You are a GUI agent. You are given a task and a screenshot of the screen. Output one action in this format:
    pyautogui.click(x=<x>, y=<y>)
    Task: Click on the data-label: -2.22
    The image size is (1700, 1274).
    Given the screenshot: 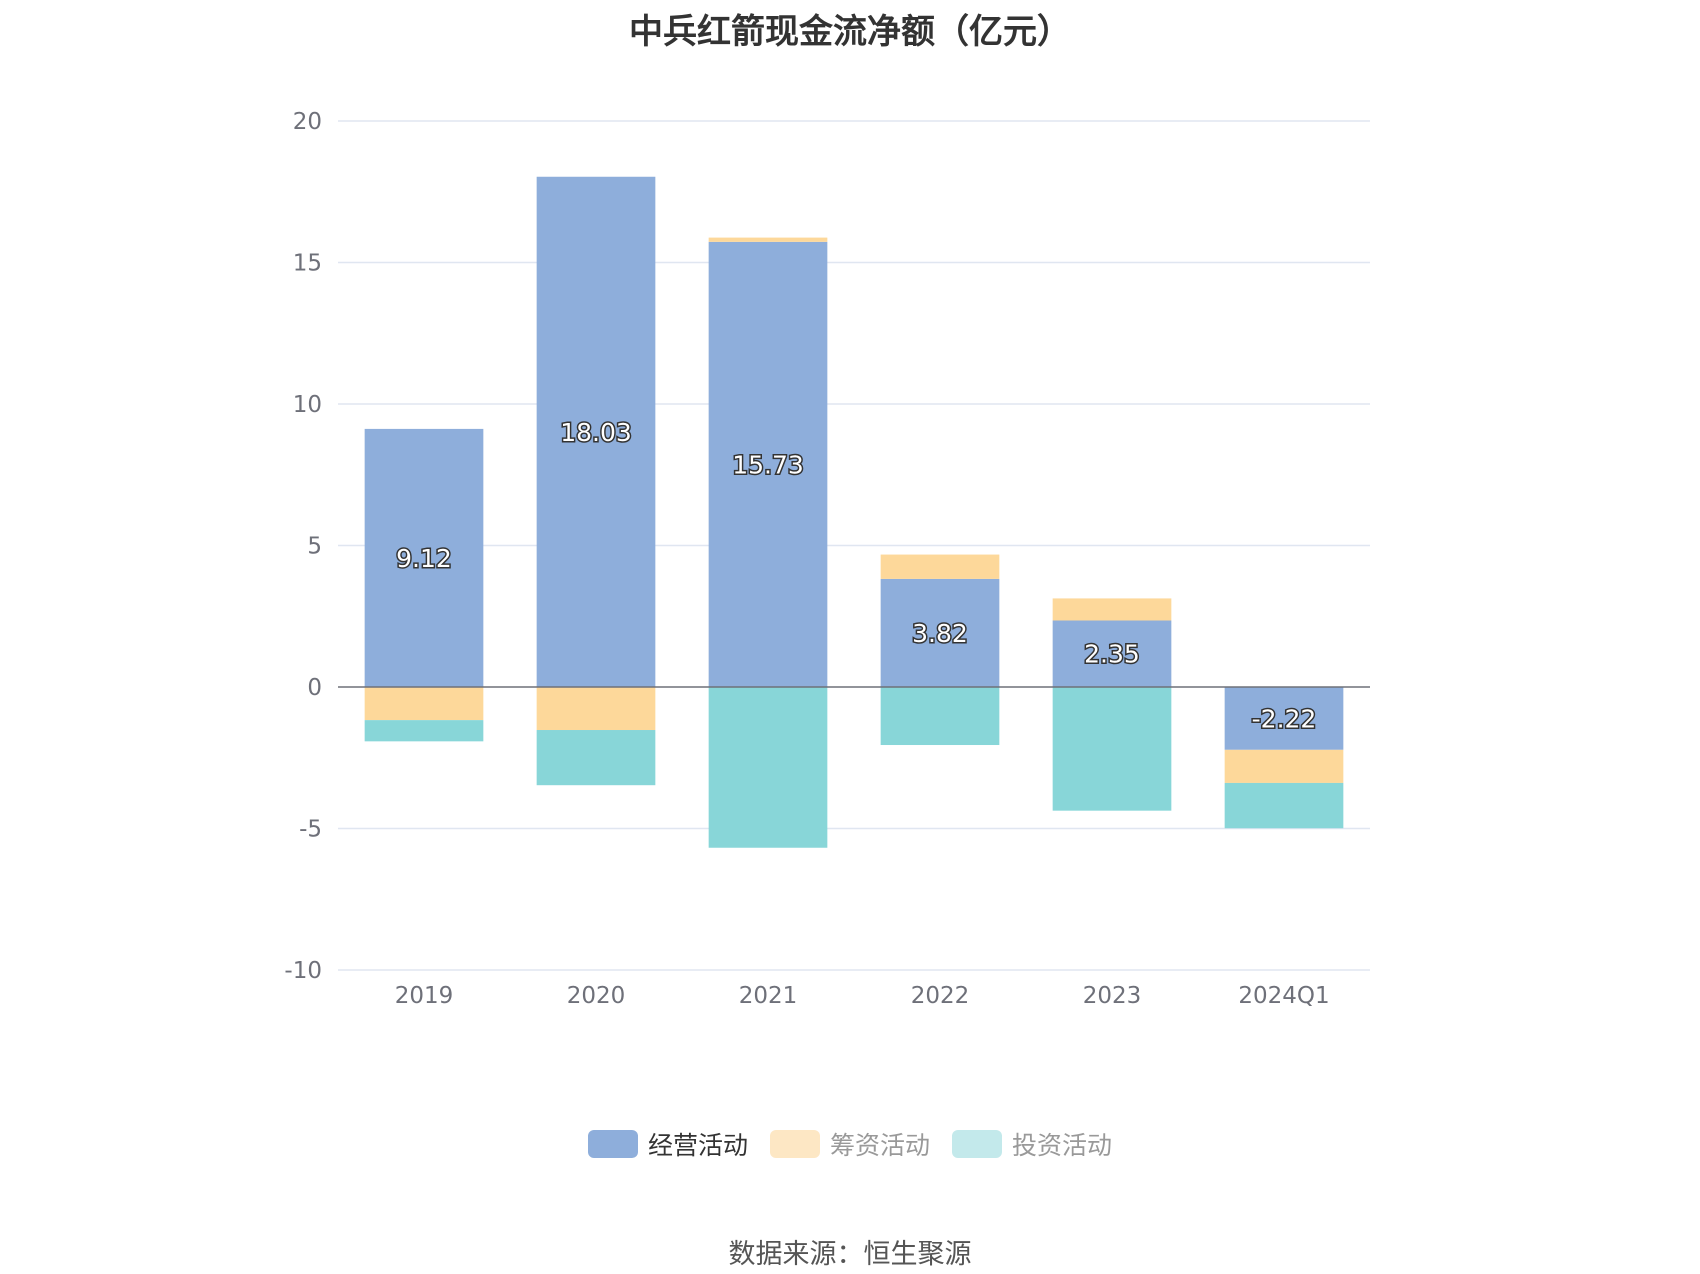 What is the action you would take?
    pyautogui.click(x=1284, y=718)
    